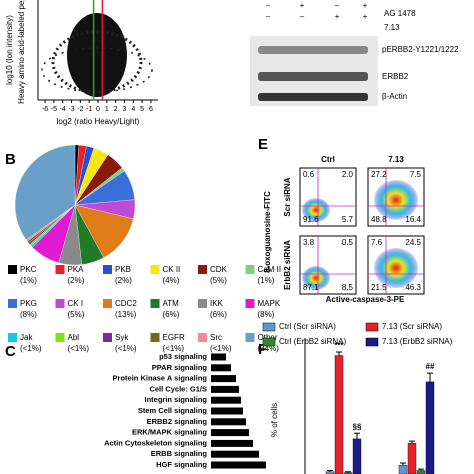 The width and height of the screenshot is (474, 474). I want to click on x-tick-label: 1, so click(107, 109).